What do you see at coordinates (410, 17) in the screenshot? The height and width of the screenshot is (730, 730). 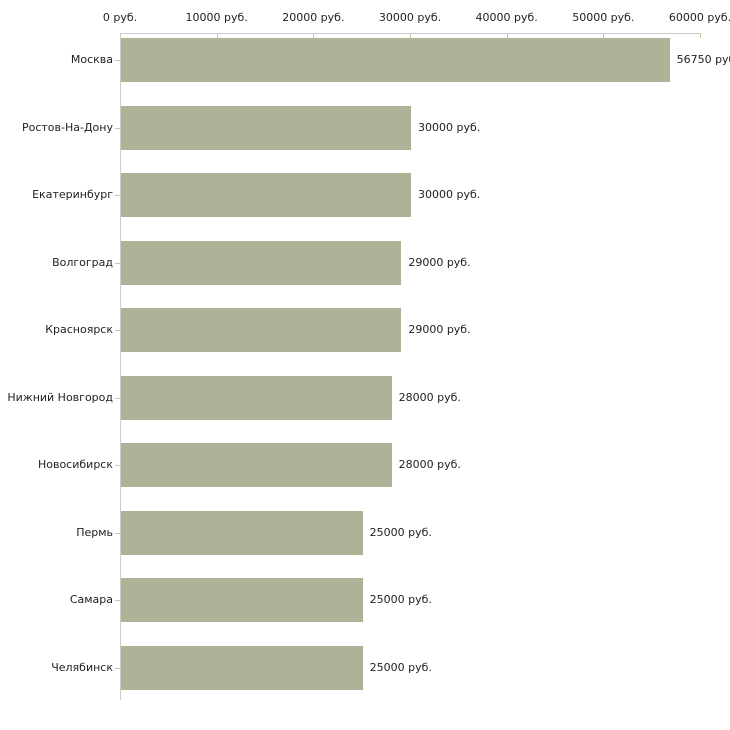 I see `x-axis-tick-label: 30000 руб.` at bounding box center [410, 17].